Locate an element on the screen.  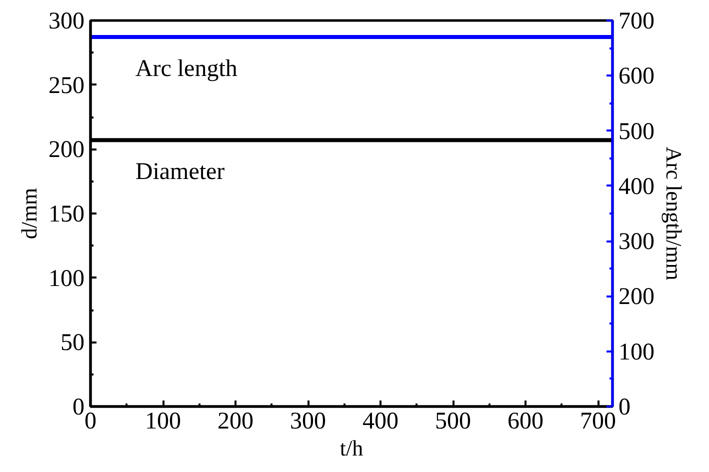
y2-axis-title: Arc length/mm is located at coordinates (674, 213).